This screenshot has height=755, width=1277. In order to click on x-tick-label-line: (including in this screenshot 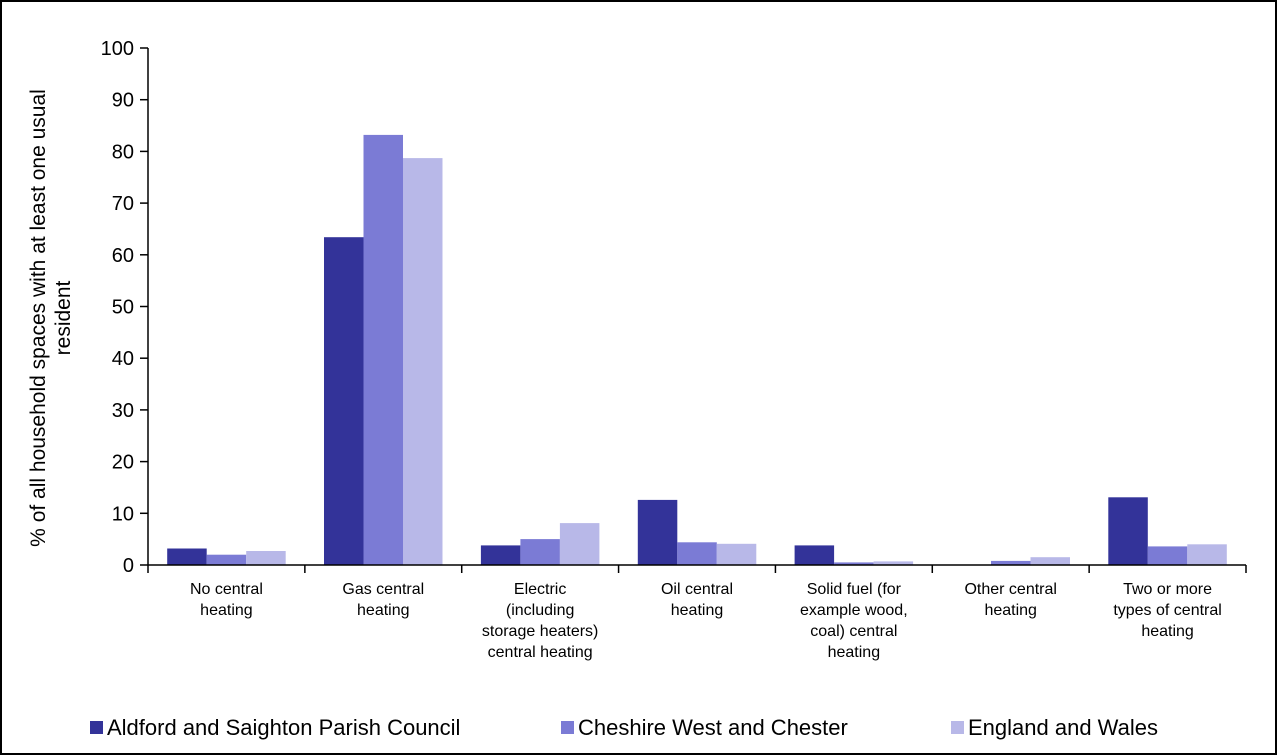, I will do `click(540, 610)`.